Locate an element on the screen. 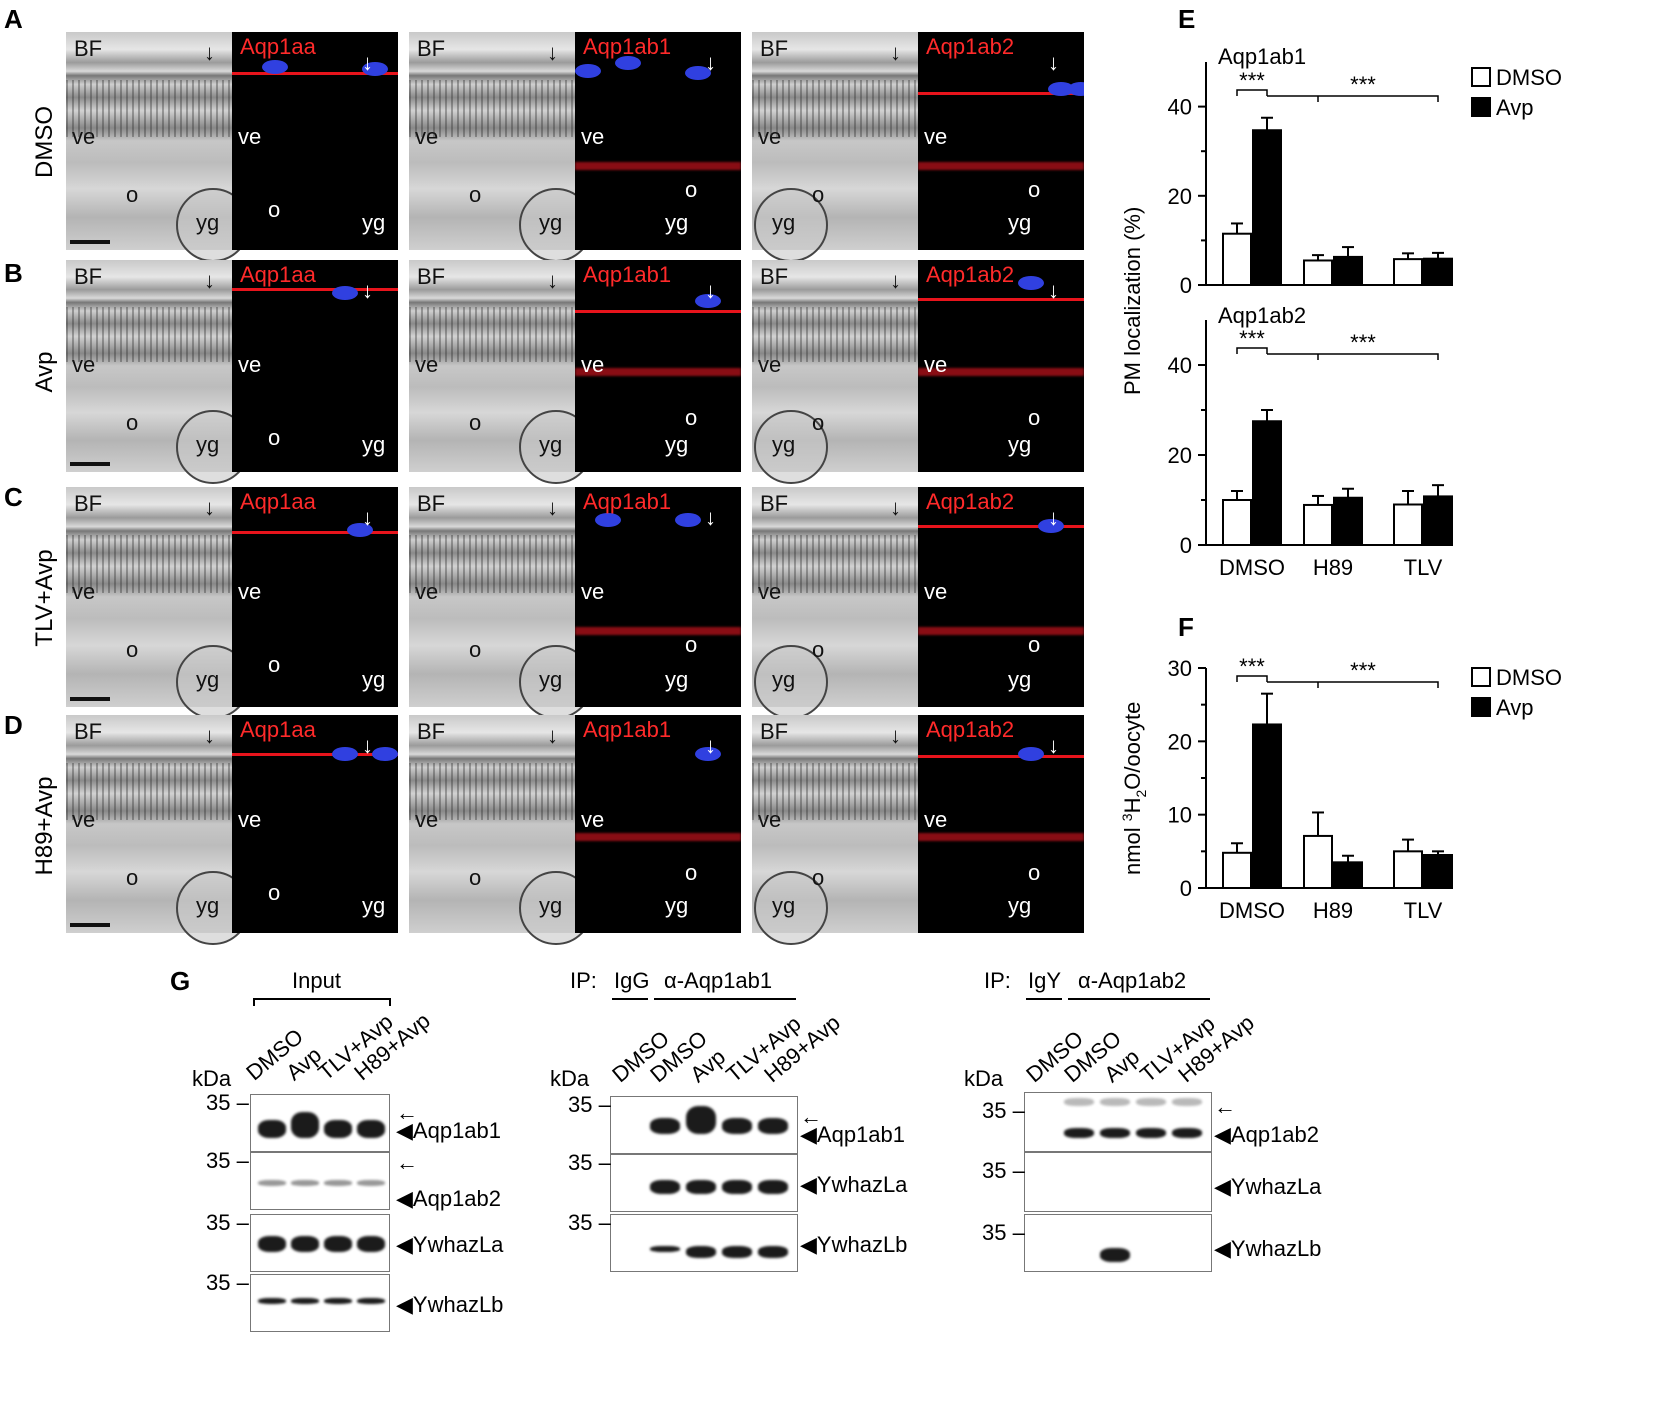 Image resolution: width=1660 pixels, height=1407 pixels. y-tick-label: 20 is located at coordinates (1180, 455).